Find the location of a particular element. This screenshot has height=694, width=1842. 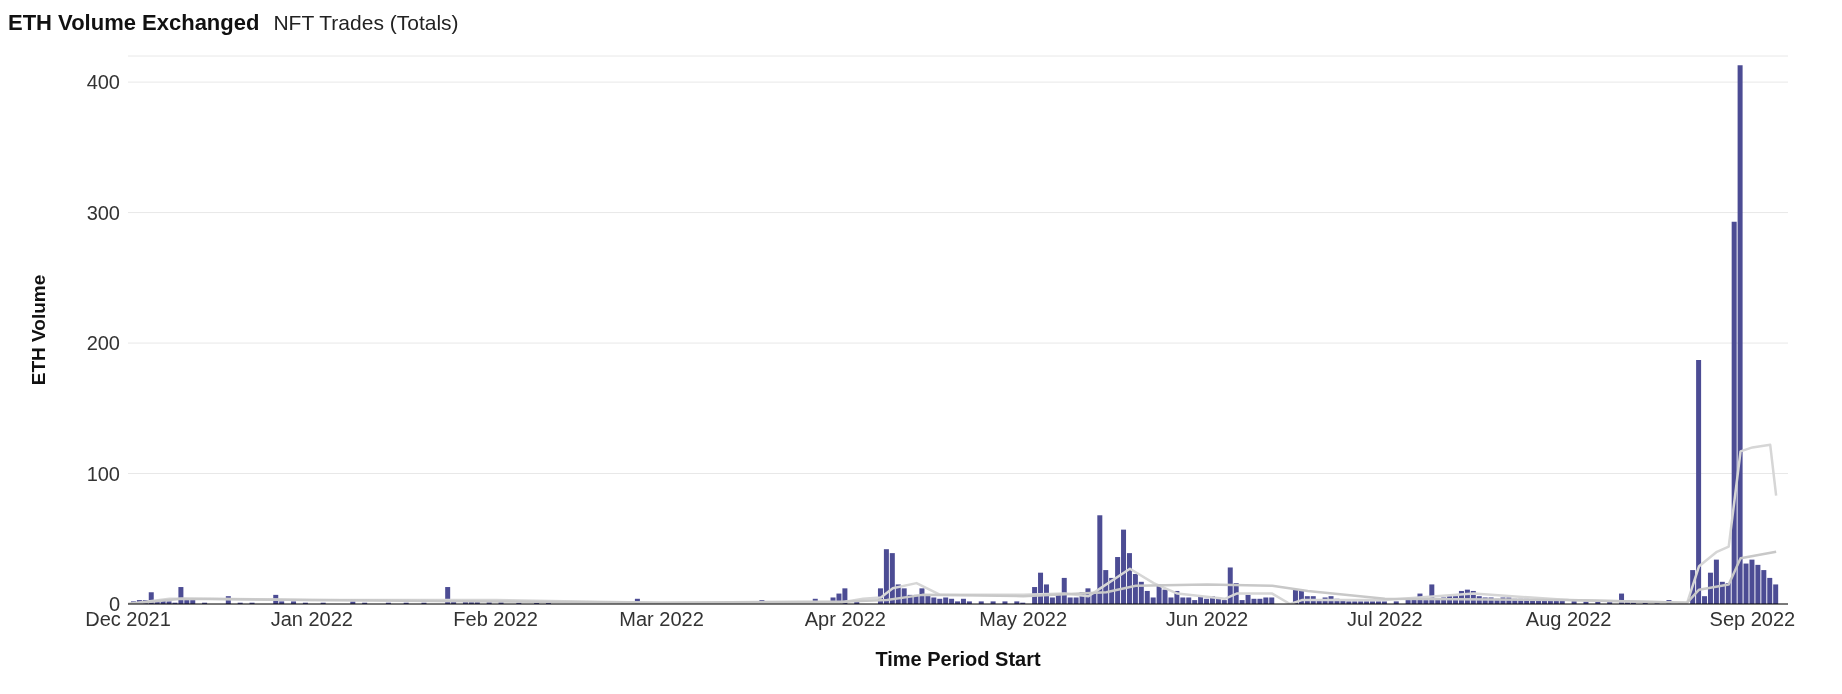

y-axis-title: ETH Volume is located at coordinates (38, 330).